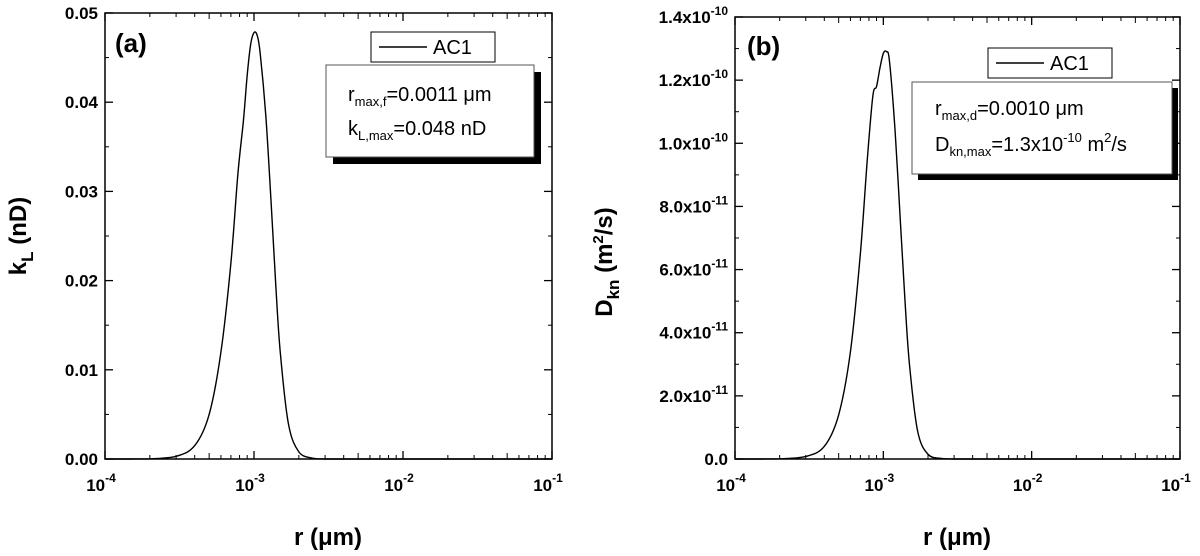 Image resolution: width=1200 pixels, height=556 pixels. What do you see at coordinates (694, 78) in the screenshot?
I see `y-tick-label: 1.2x10⁻¹⁰` at bounding box center [694, 78].